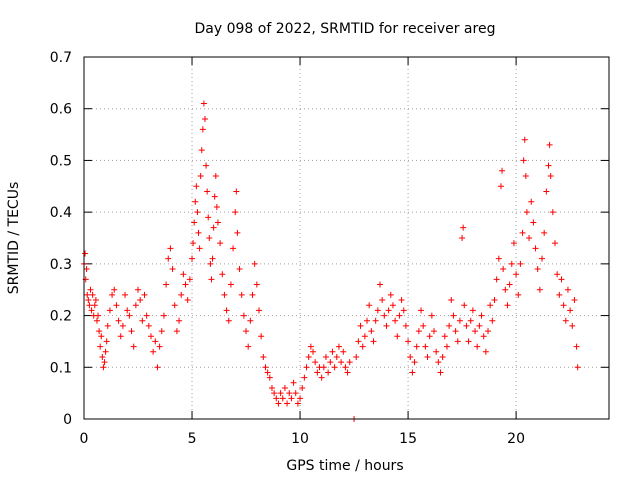 The width and height of the screenshot is (640, 480). What do you see at coordinates (61, 317) in the screenshot?
I see `y-tick-label: 0.2` at bounding box center [61, 317].